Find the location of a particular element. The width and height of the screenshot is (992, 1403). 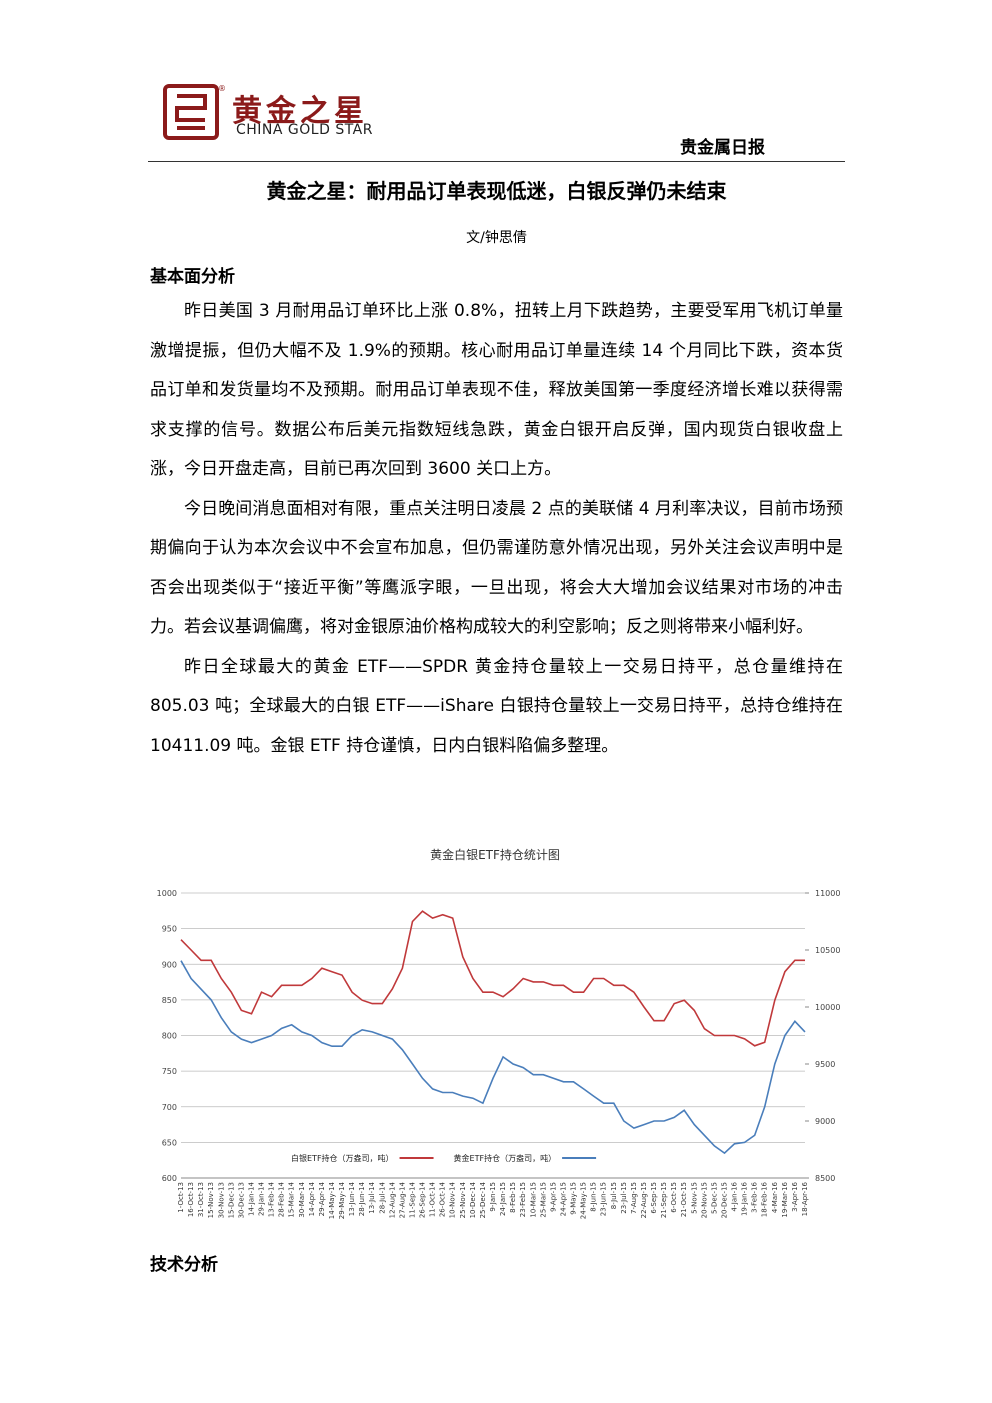

x-tick-label: 14-Apr-14 is located at coordinates (312, 1198).